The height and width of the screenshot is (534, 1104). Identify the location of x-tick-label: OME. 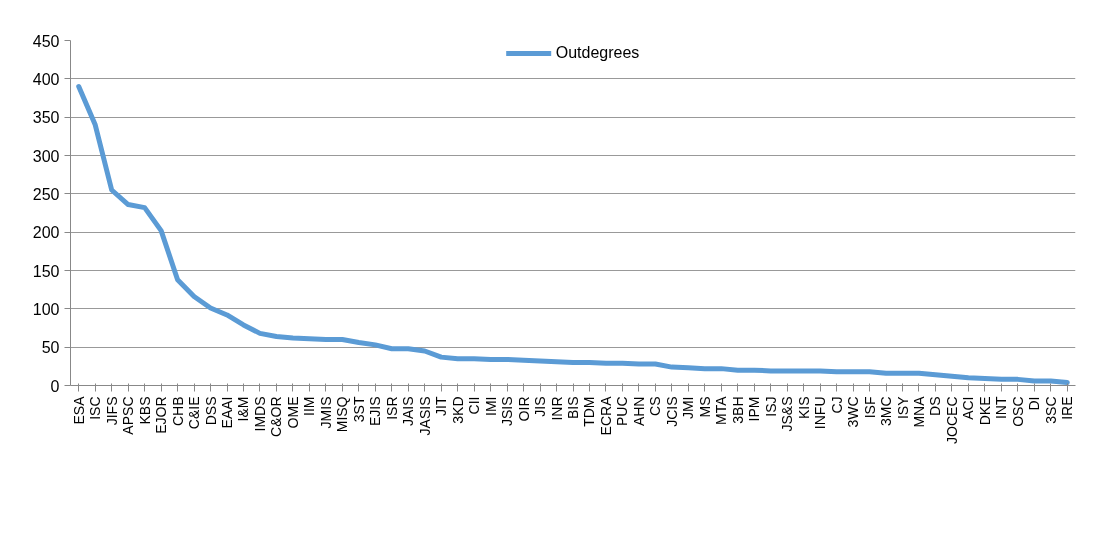
(292, 412).